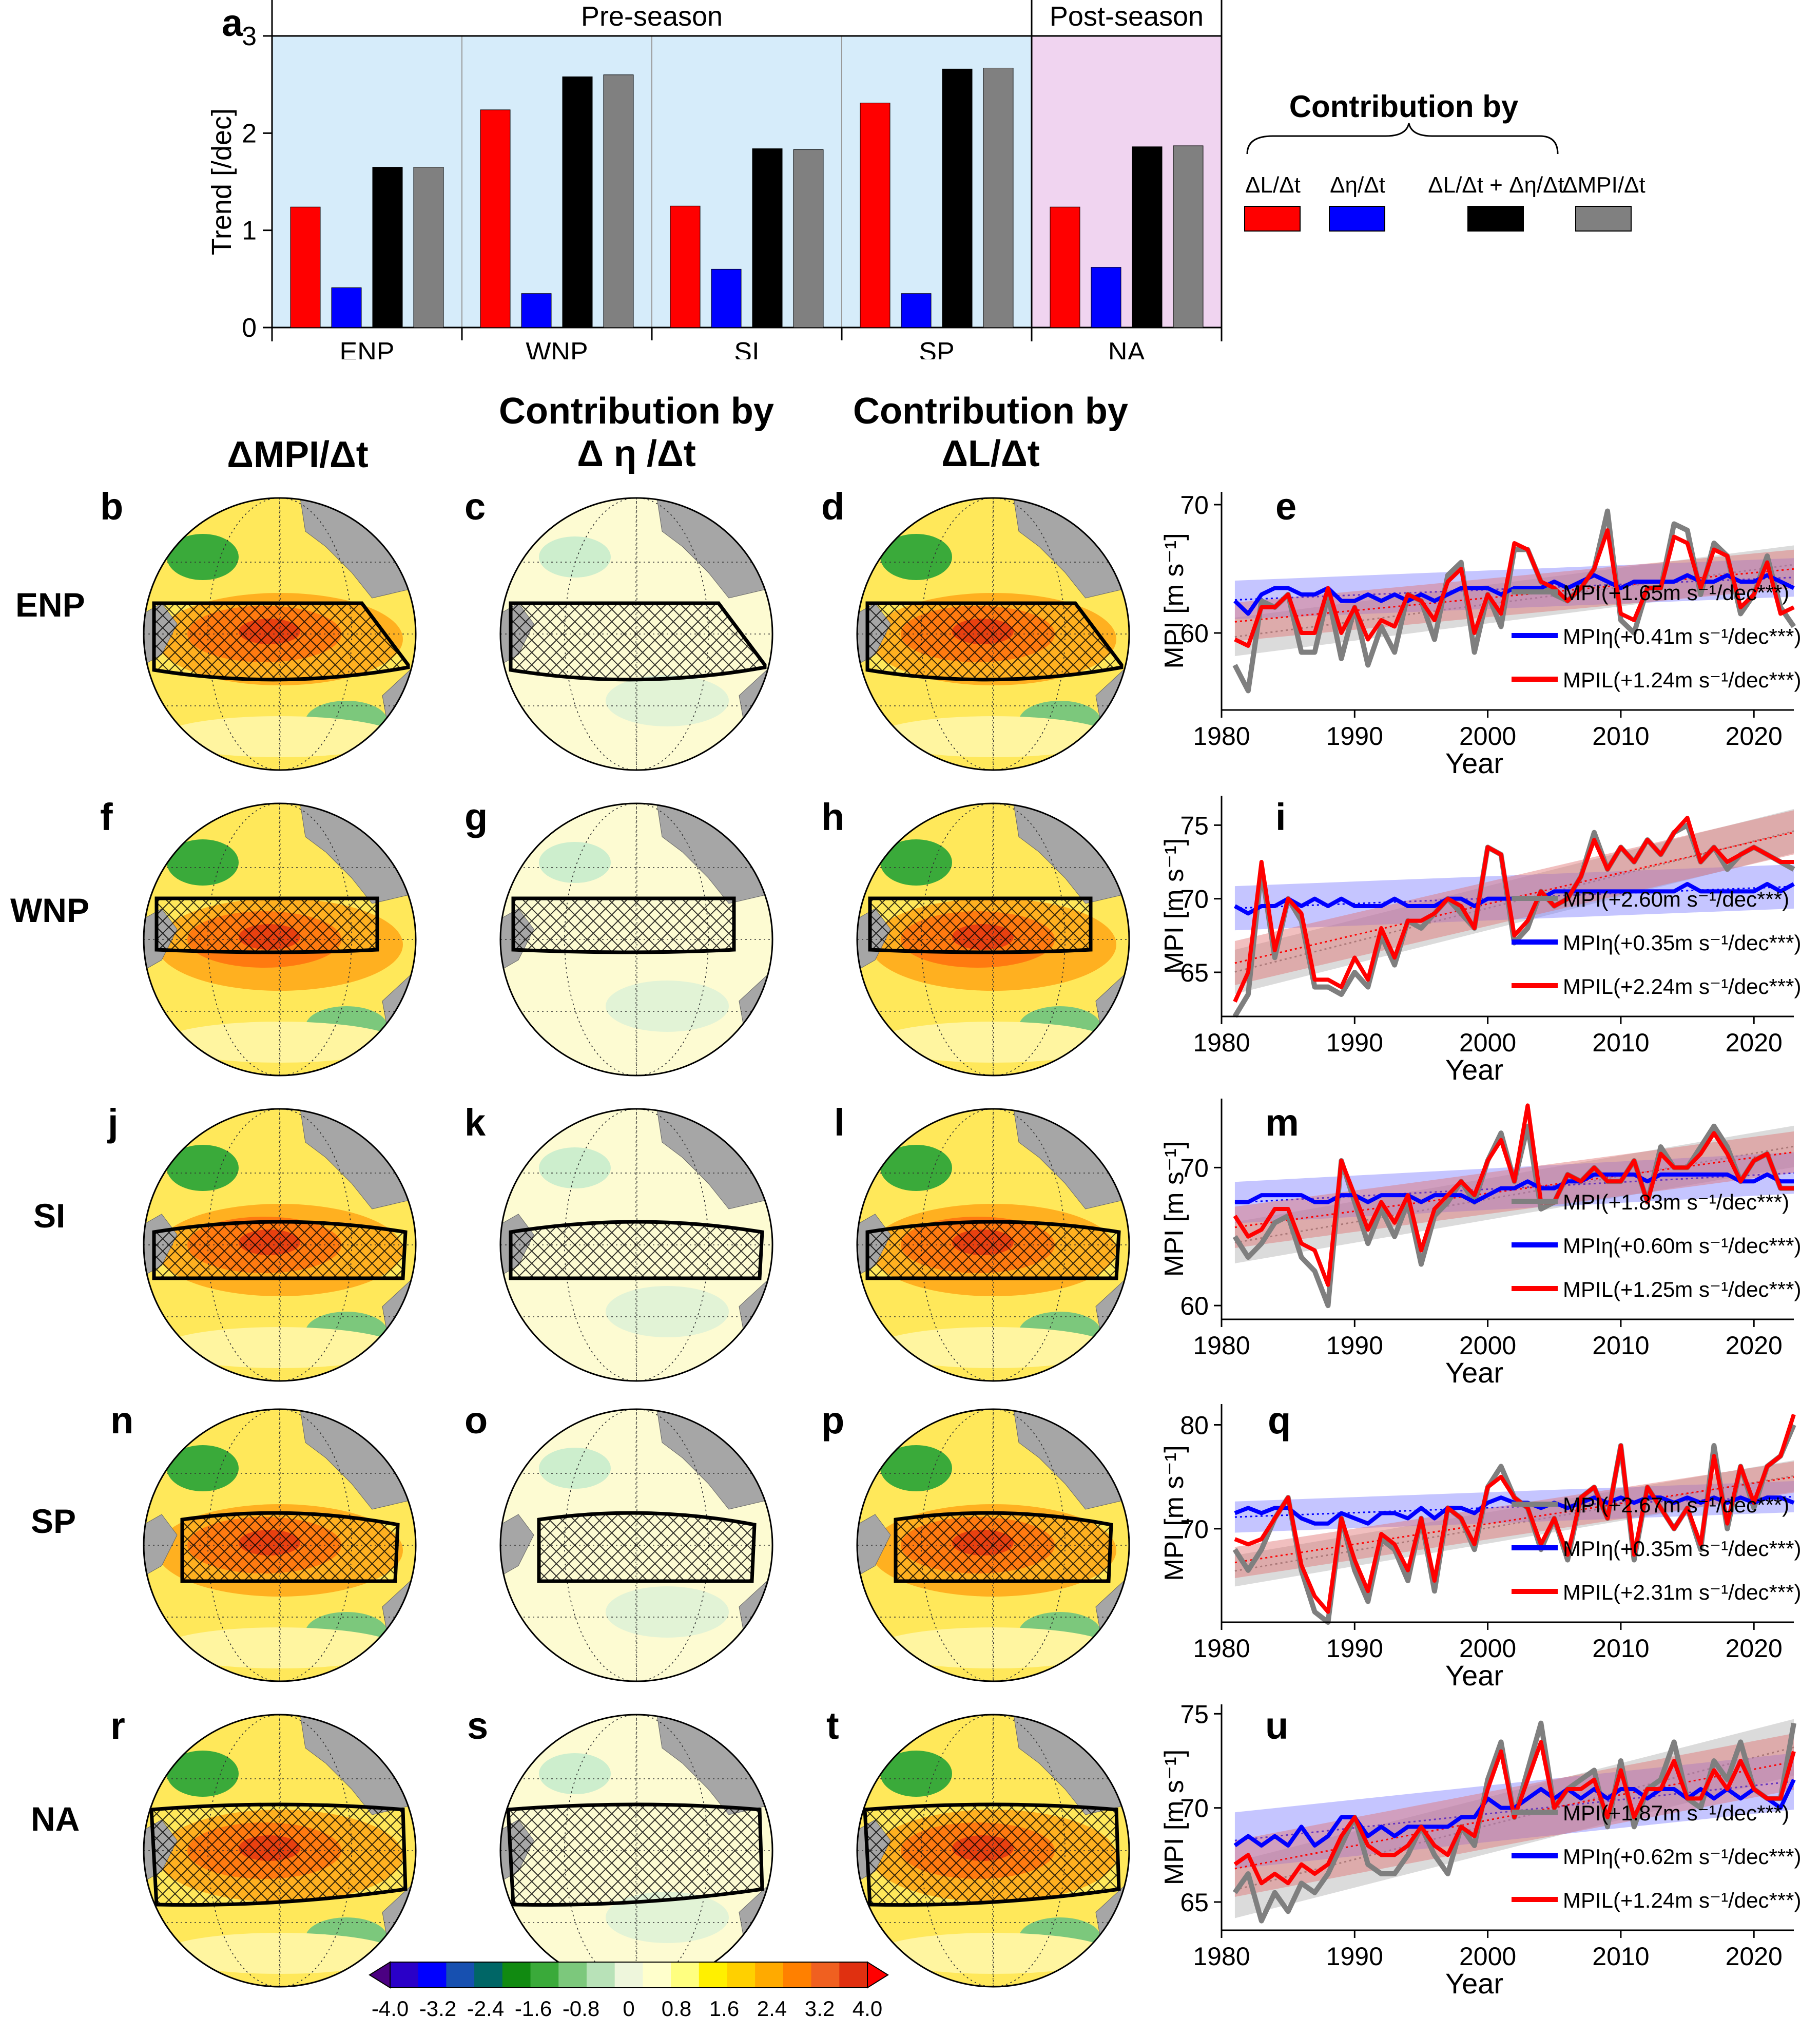 The width and height of the screenshot is (1820, 2036). Describe the element at coordinates (867, 2008) in the screenshot. I see `colorbar-tick-label: 4.0` at that location.